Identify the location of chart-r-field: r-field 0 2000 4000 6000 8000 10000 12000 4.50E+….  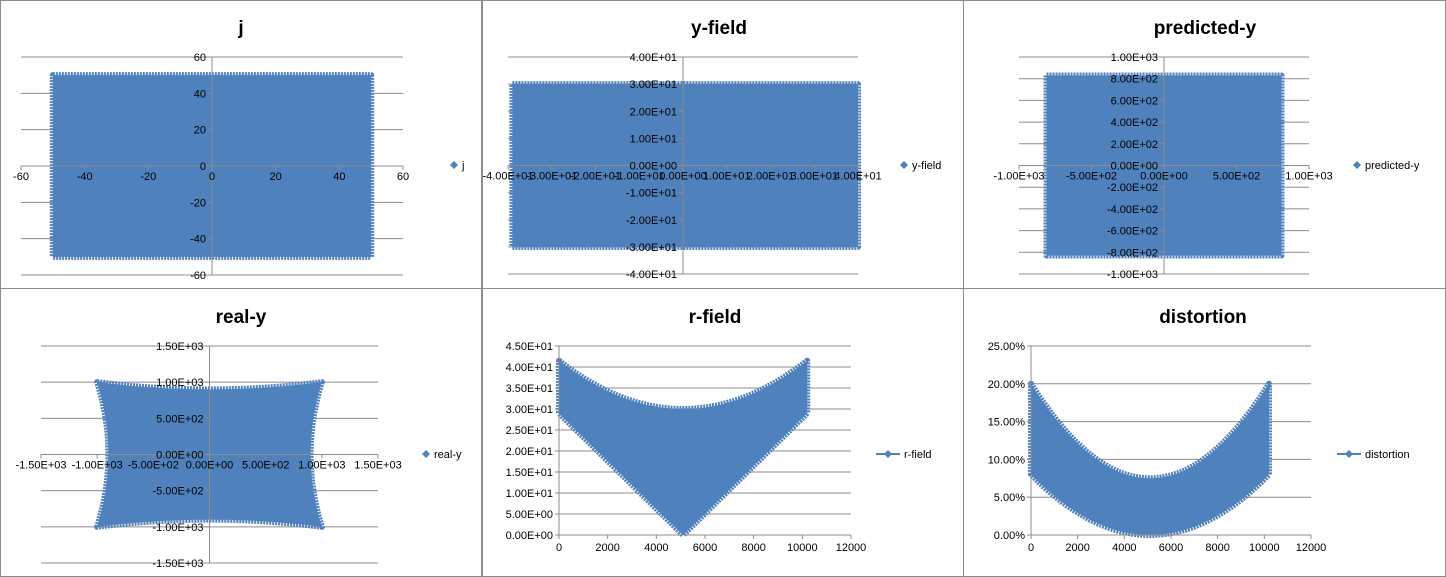
(719, 430).